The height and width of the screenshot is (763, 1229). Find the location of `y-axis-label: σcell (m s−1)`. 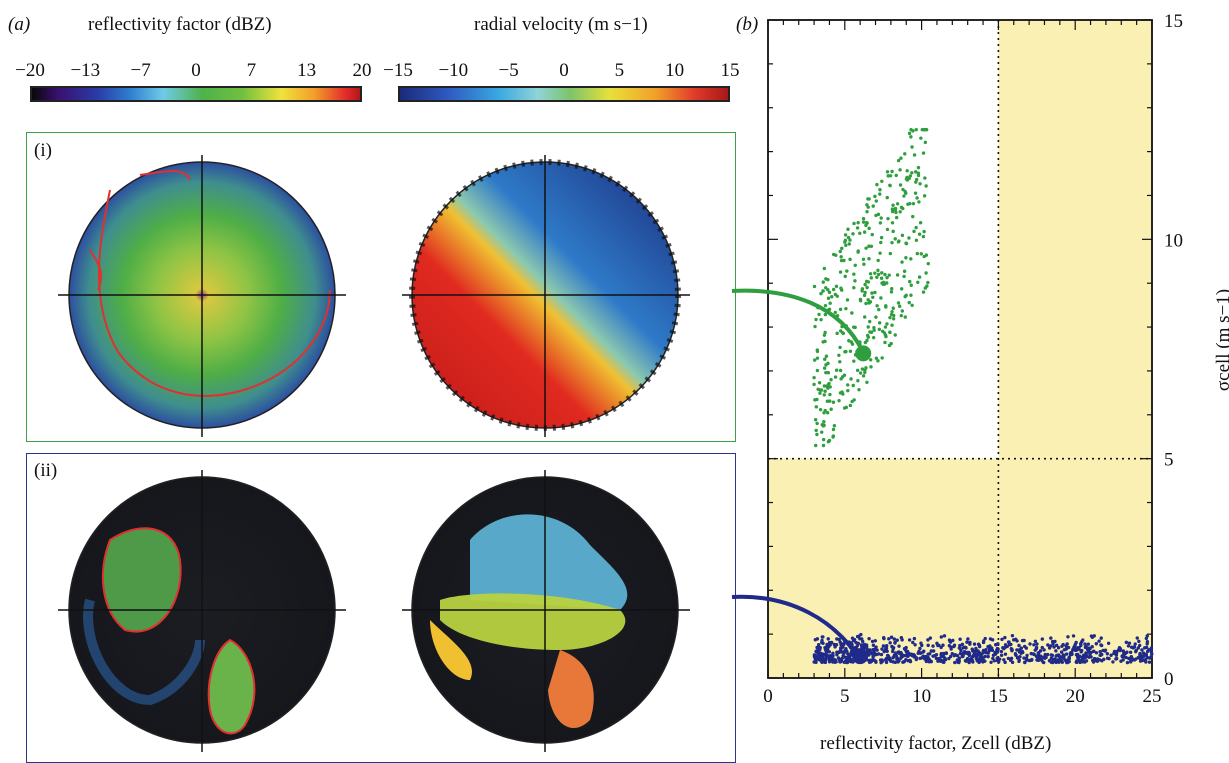

y-axis-label: σcell (m s−1) is located at coordinates (1221, 340).